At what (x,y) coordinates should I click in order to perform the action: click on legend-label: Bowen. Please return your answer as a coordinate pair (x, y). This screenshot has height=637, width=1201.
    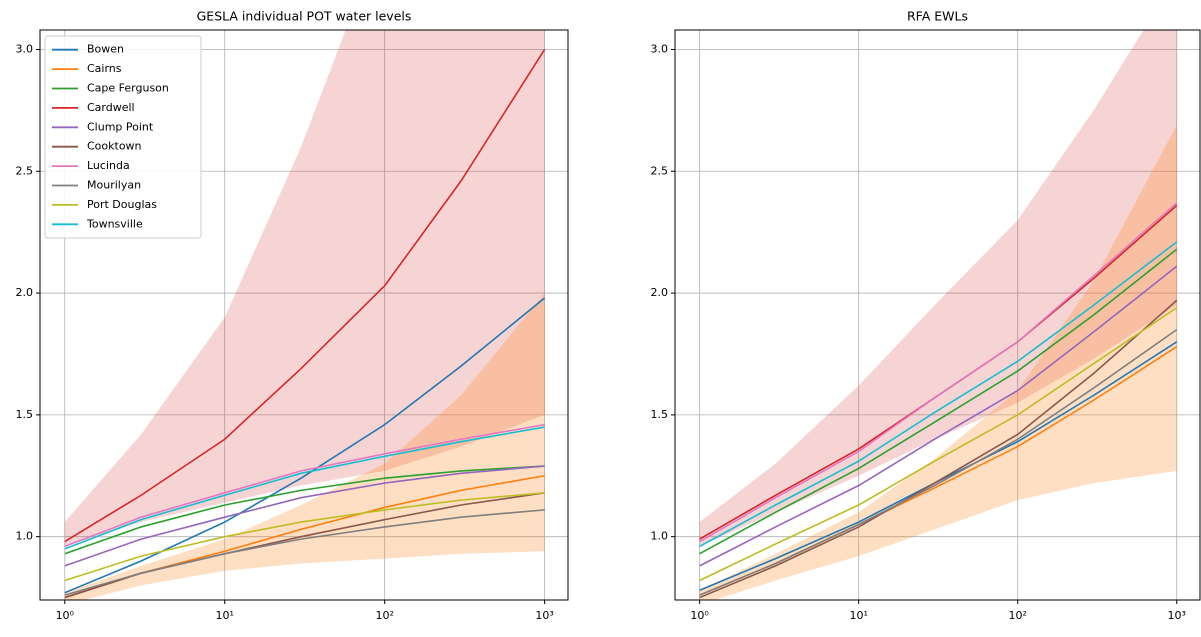
    Looking at the image, I should click on (105, 49).